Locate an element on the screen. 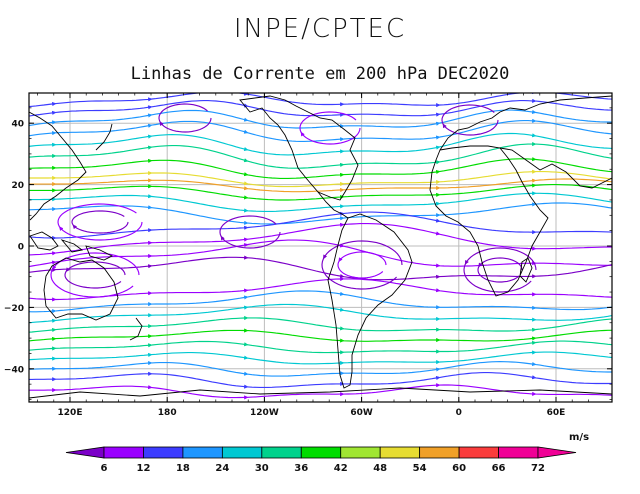 The height and width of the screenshot is (494, 640). lon-label: 120W is located at coordinates (264, 413).